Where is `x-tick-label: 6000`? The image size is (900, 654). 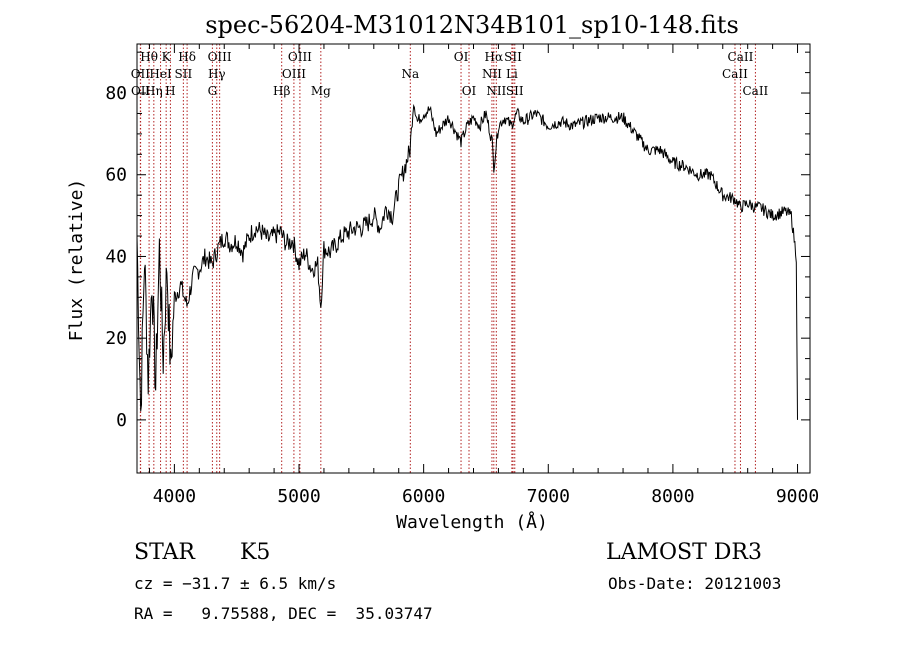
x-tick-label: 6000 is located at coordinates (423, 496).